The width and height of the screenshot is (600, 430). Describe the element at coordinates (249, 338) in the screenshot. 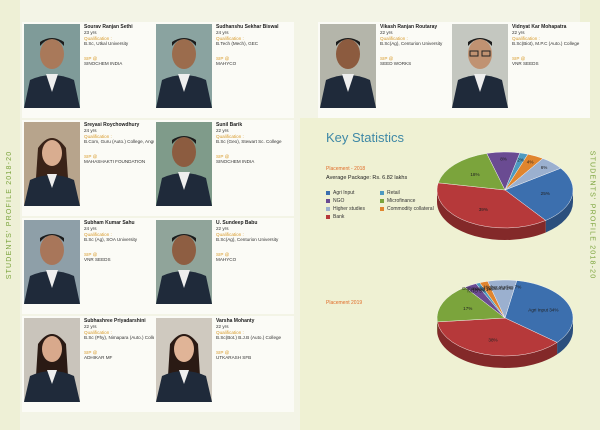

I see `student-qualification: B.Sc(Bot.) B.J.B (Auto.) College` at that location.